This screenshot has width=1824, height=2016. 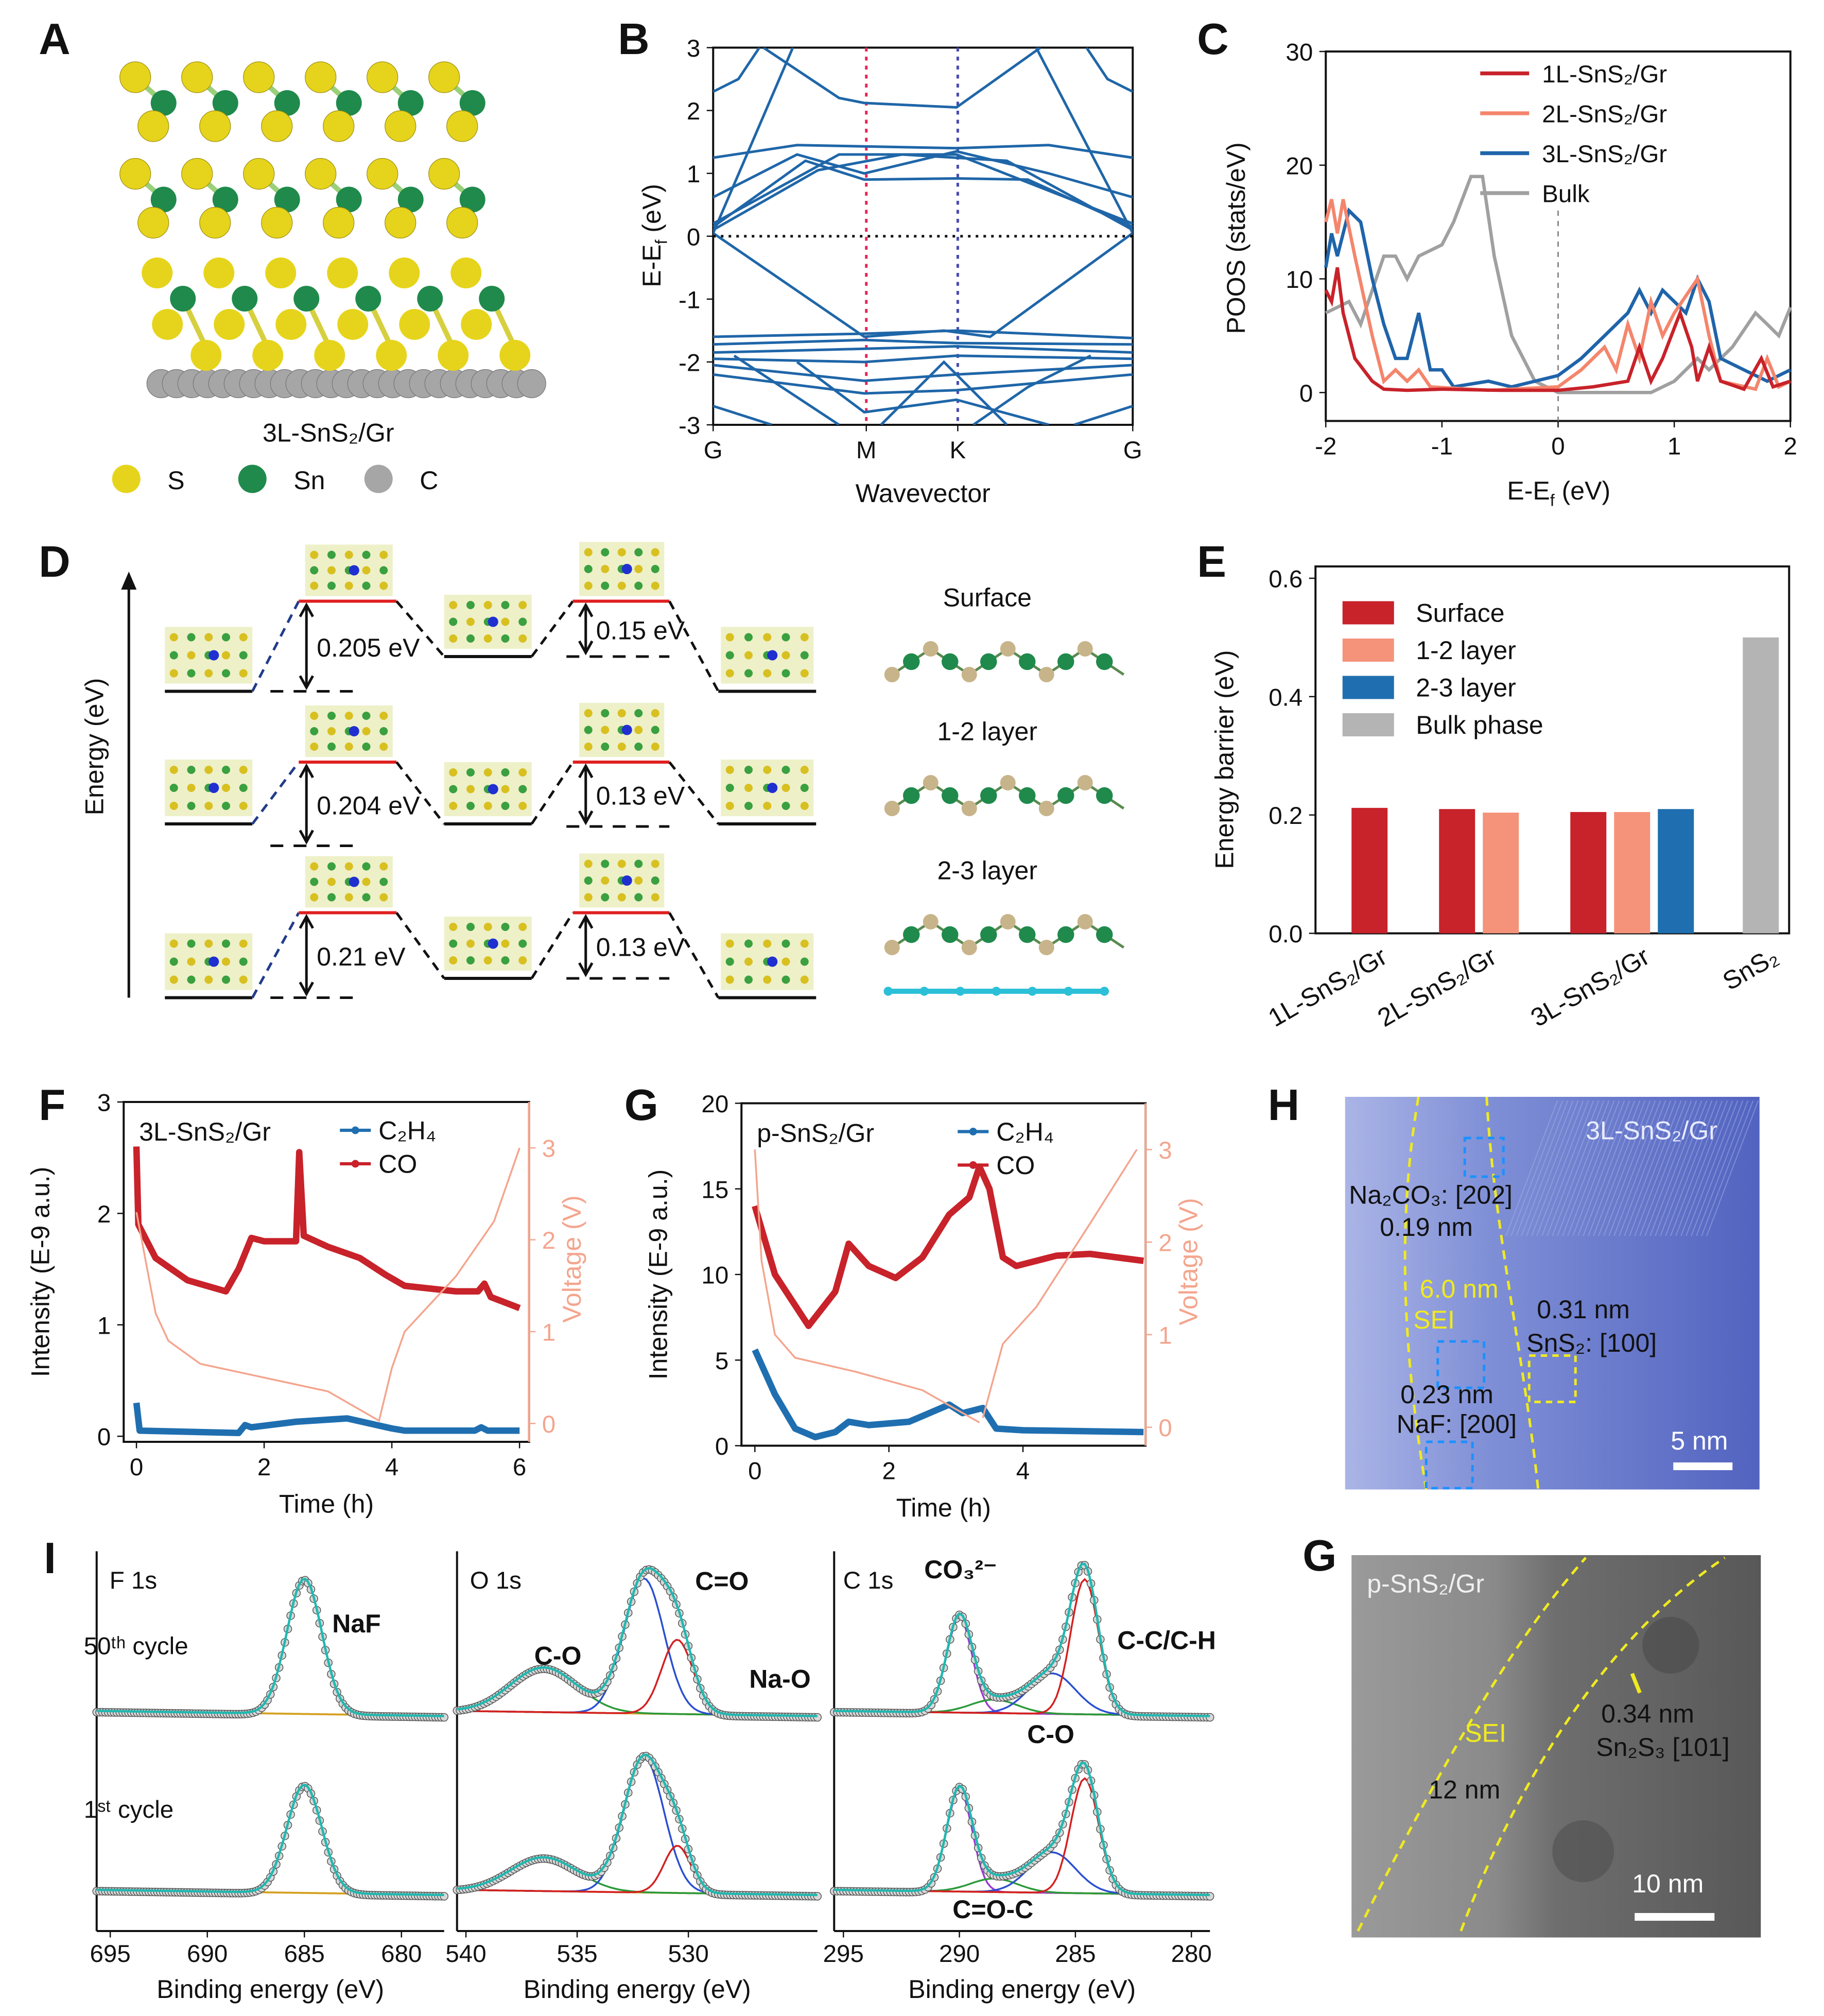 What do you see at coordinates (175, 480) in the screenshot?
I see `legend-label: S` at bounding box center [175, 480].